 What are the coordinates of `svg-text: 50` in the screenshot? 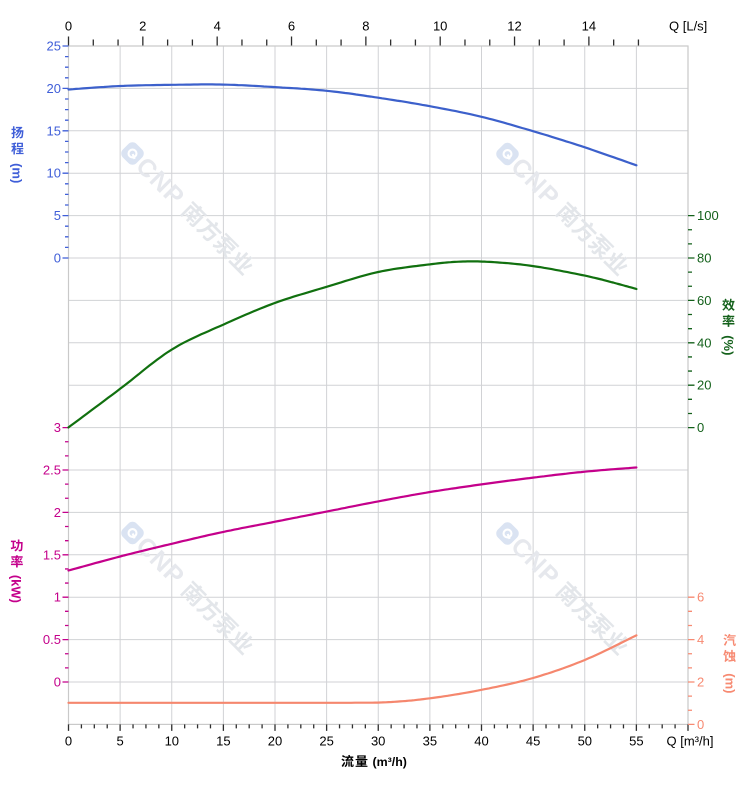 It's located at (585, 741).